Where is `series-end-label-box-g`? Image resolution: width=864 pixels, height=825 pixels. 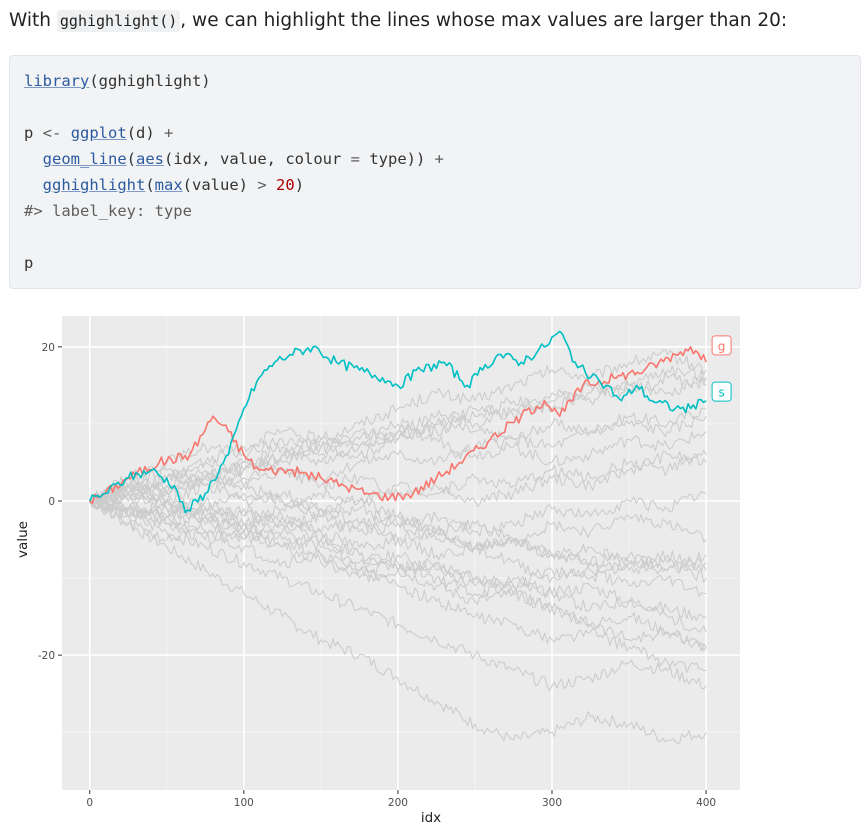 series-end-label-box-g is located at coordinates (721, 345).